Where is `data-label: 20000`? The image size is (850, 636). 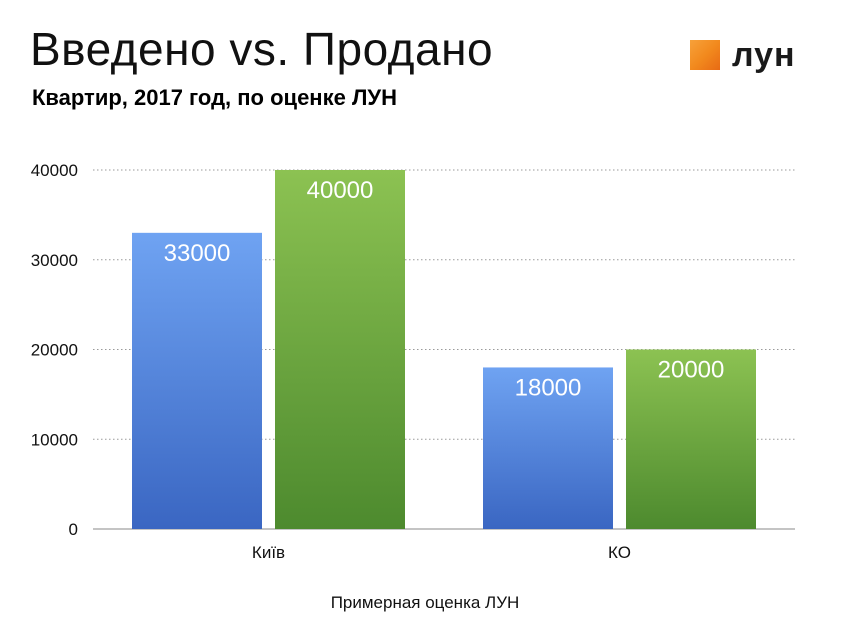
data-label: 20000 is located at coordinates (691, 370).